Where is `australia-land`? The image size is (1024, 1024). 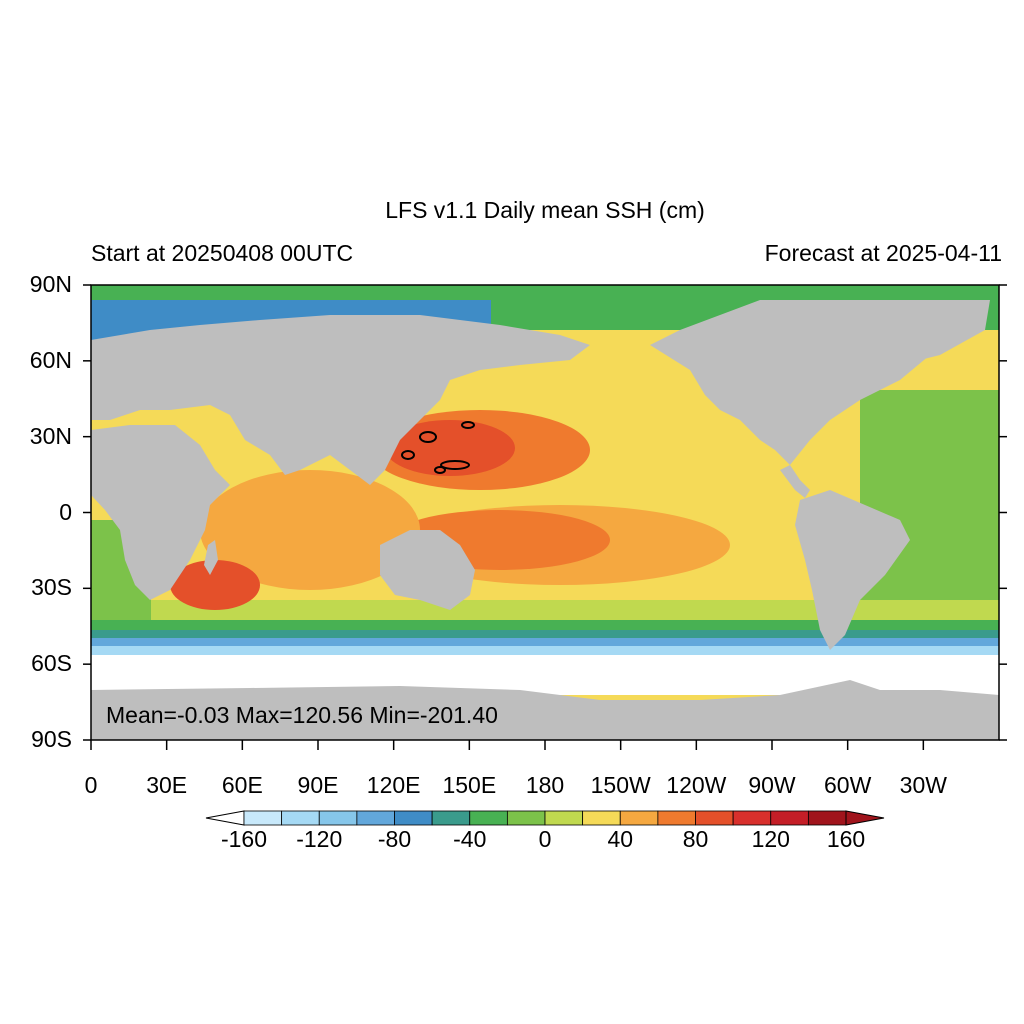
australia-land is located at coordinates (427, 570).